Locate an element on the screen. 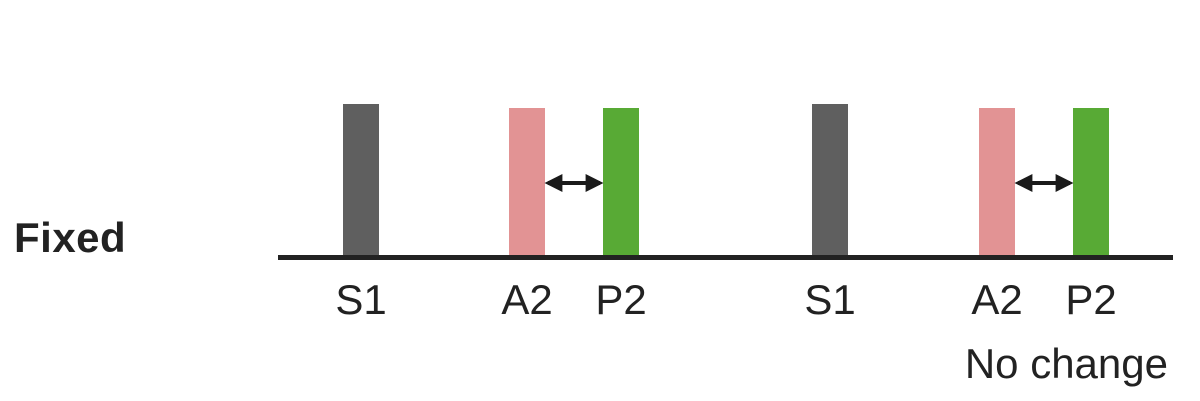 The height and width of the screenshot is (401, 1200). caption: No change is located at coordinates (1066, 363).